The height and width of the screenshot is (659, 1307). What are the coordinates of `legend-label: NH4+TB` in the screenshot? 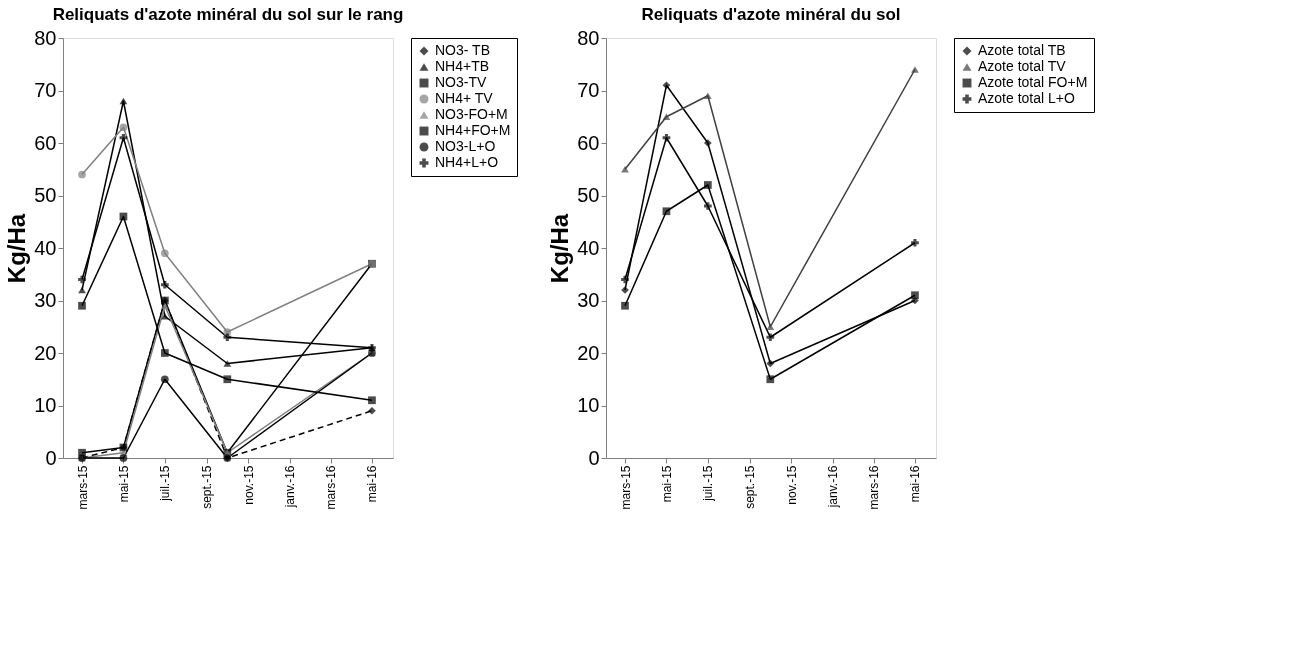 It's located at (462, 66).